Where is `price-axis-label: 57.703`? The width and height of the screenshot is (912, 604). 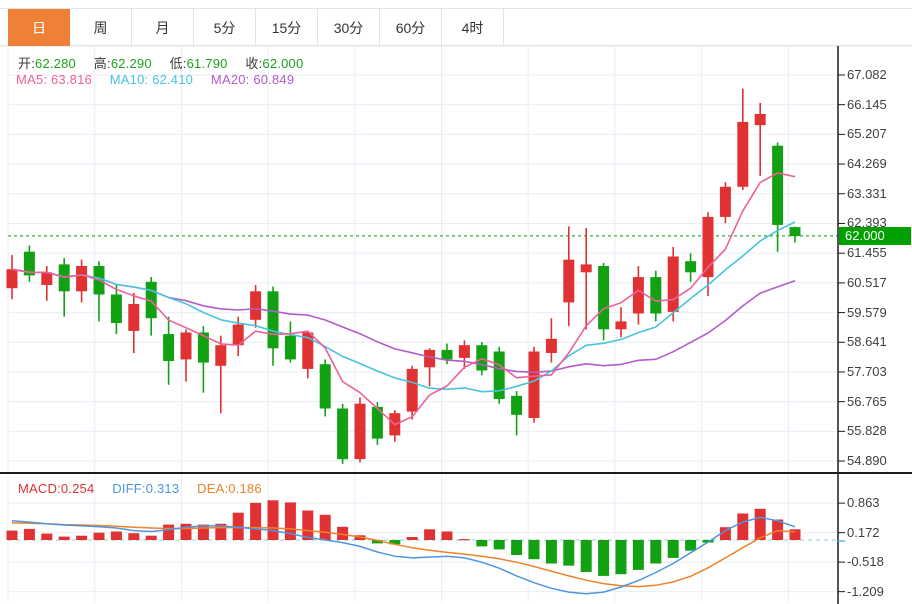 price-axis-label: 57.703 is located at coordinates (867, 371).